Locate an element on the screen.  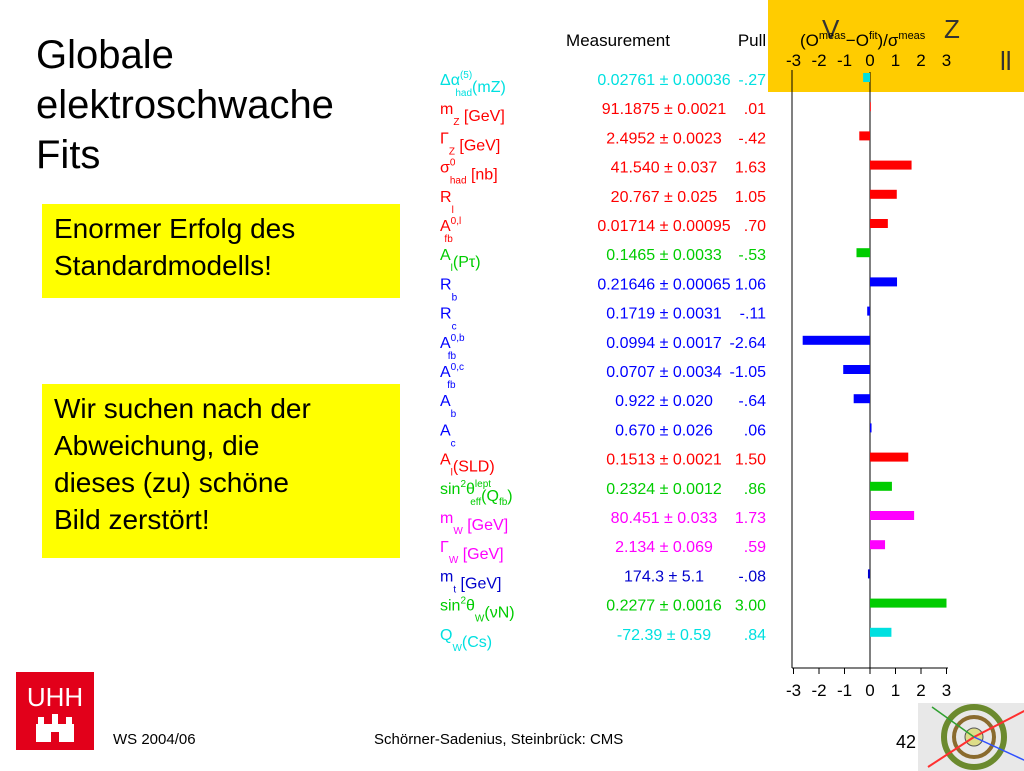
deviation-note-line-2: Abweichung, die is located at coordinates (157, 445).